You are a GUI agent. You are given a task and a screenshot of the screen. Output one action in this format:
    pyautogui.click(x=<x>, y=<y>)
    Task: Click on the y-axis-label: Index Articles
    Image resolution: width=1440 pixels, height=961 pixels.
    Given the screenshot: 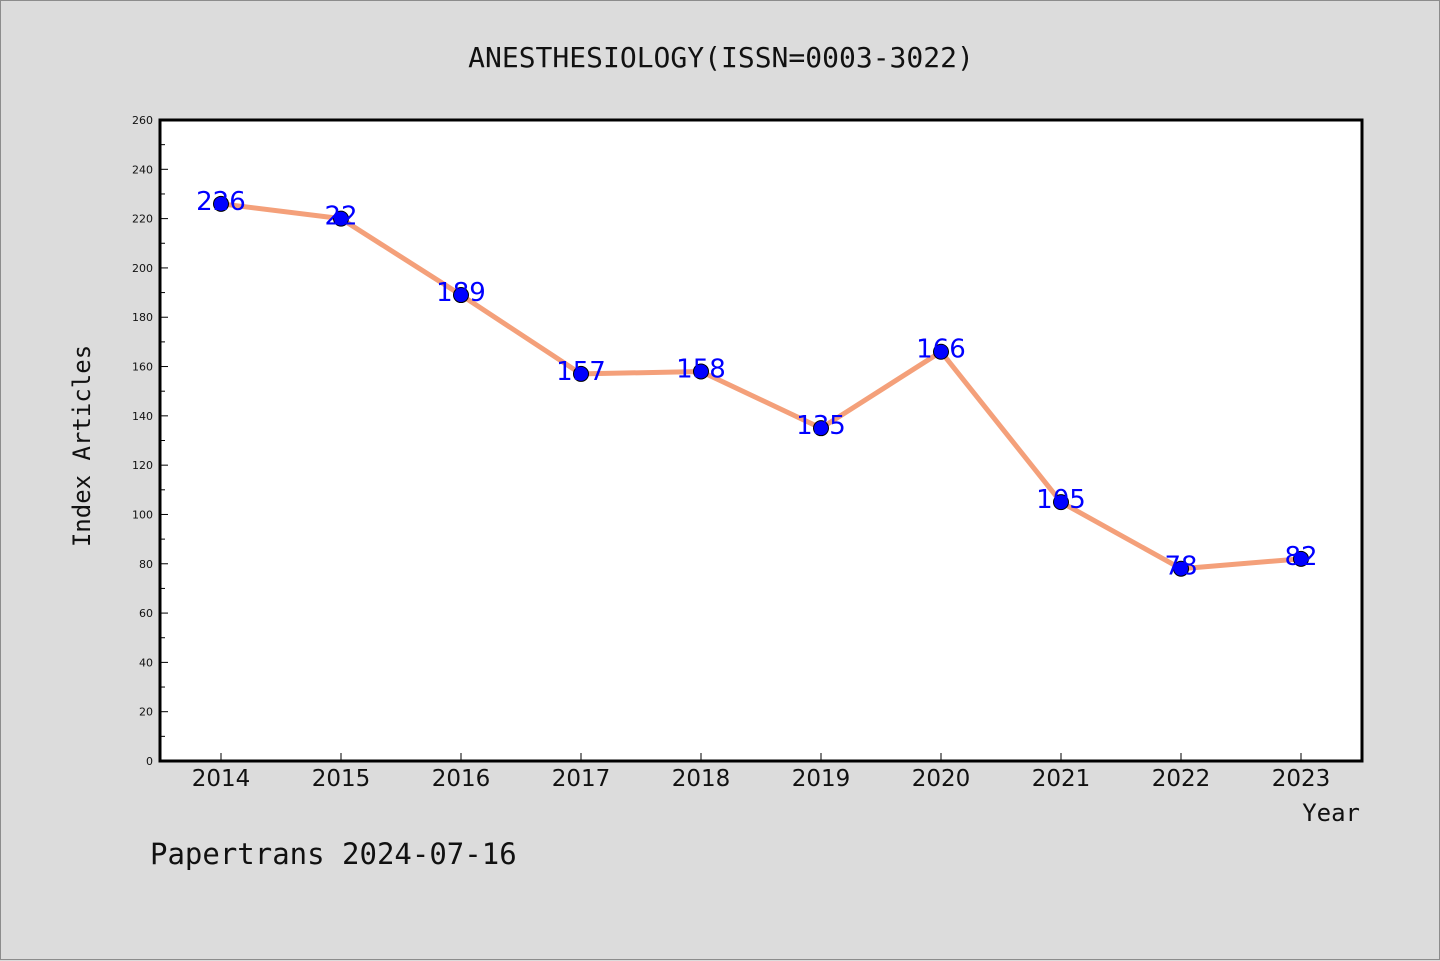 What is the action you would take?
    pyautogui.click(x=82, y=446)
    